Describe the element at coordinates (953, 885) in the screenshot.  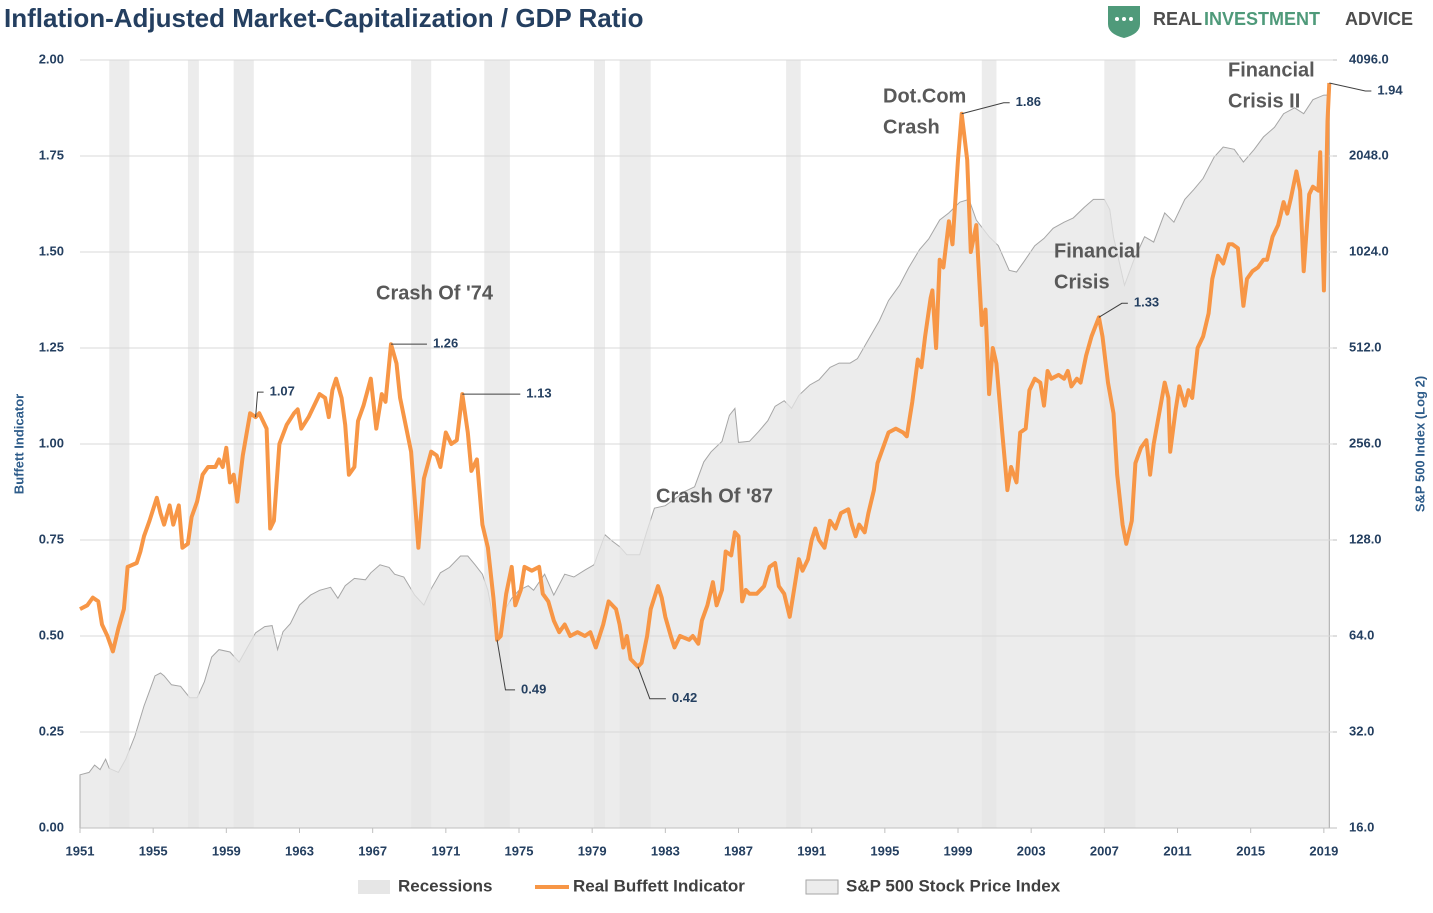
I see `legend-label: S&P 500 Stock Price Index` at that location.